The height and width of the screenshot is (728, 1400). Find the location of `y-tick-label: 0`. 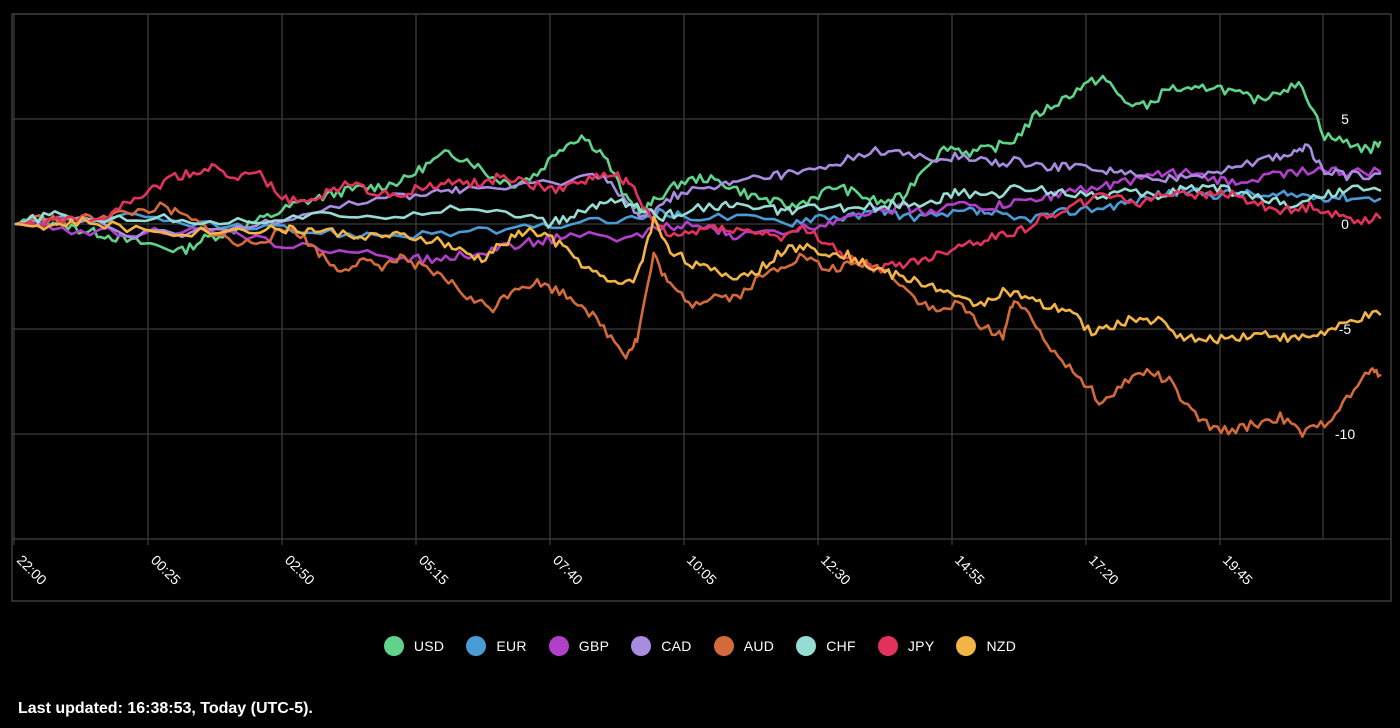

y-tick-label: 0 is located at coordinates (1345, 224).